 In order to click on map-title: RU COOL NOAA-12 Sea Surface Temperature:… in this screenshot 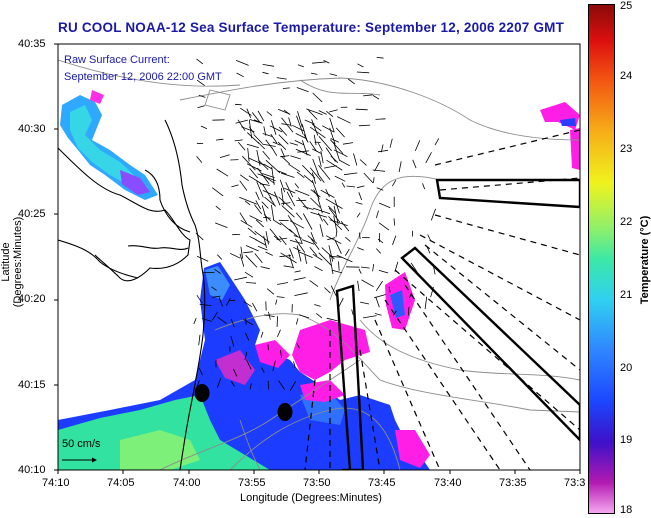, I will do `click(311, 27)`.